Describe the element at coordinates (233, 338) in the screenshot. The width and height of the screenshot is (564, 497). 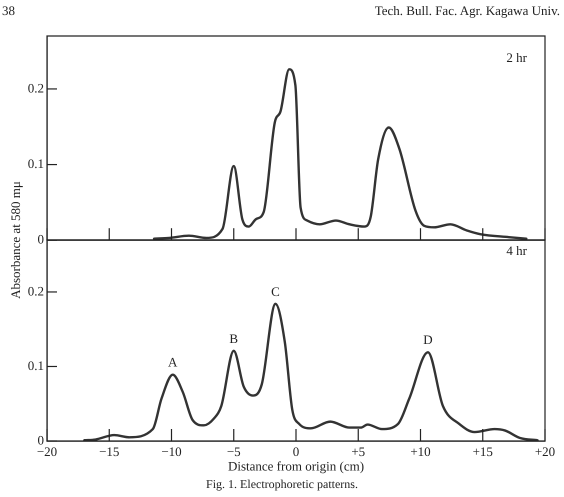
I see `annotation: B` at that location.